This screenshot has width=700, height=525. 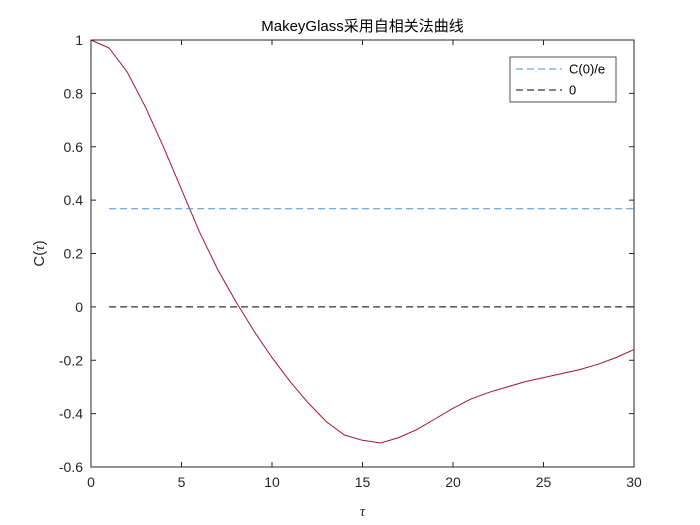 What do you see at coordinates (544, 482) in the screenshot?
I see `x-tick-label: 25` at bounding box center [544, 482].